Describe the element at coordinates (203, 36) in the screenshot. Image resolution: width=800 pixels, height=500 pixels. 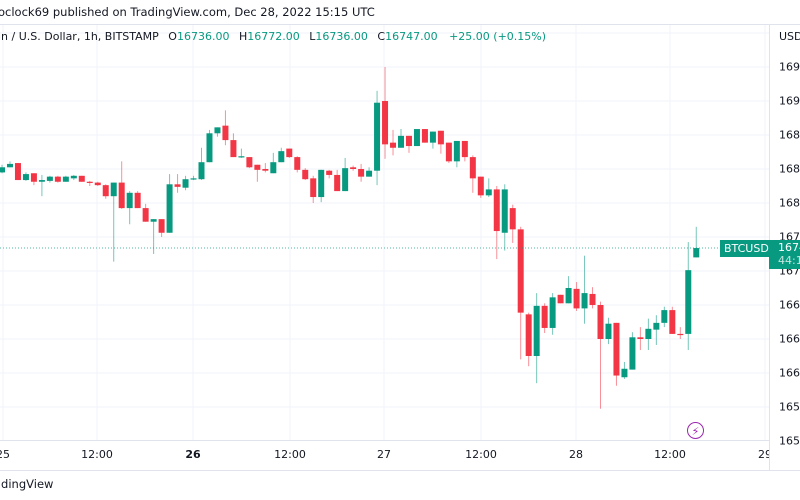
I see `open-value: 16736.00` at that location.